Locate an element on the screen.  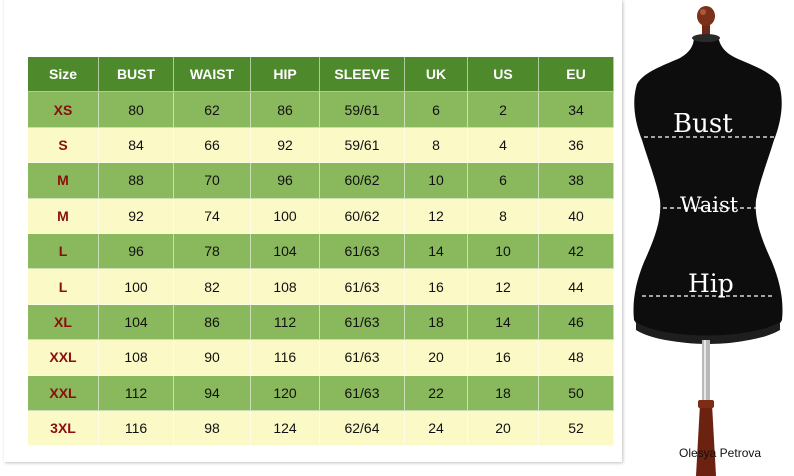
eu-cell: 46 is located at coordinates (576, 322).